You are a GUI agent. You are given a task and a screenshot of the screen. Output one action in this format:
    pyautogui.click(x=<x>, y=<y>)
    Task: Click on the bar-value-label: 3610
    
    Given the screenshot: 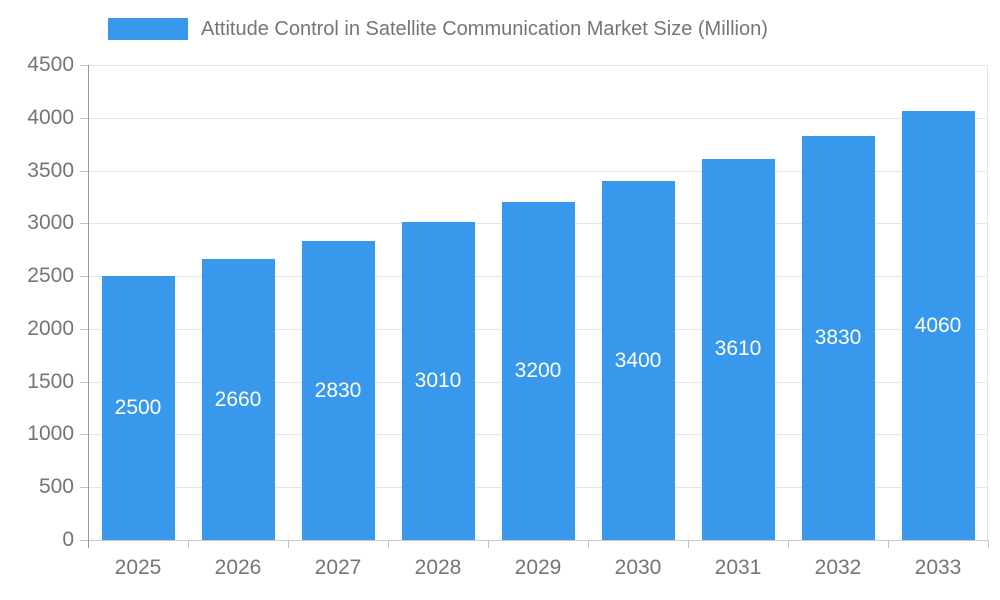 What is the action you would take?
    pyautogui.click(x=738, y=349)
    